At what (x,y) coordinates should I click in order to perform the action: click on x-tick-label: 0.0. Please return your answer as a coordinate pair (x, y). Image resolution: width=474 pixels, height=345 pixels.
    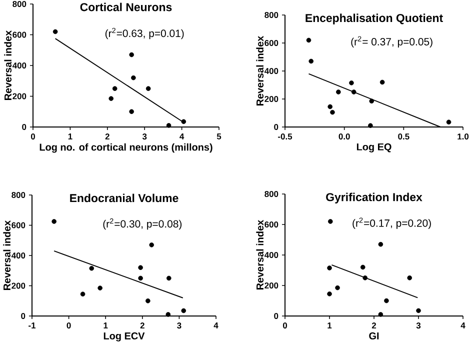
    Looking at the image, I should click on (344, 137).